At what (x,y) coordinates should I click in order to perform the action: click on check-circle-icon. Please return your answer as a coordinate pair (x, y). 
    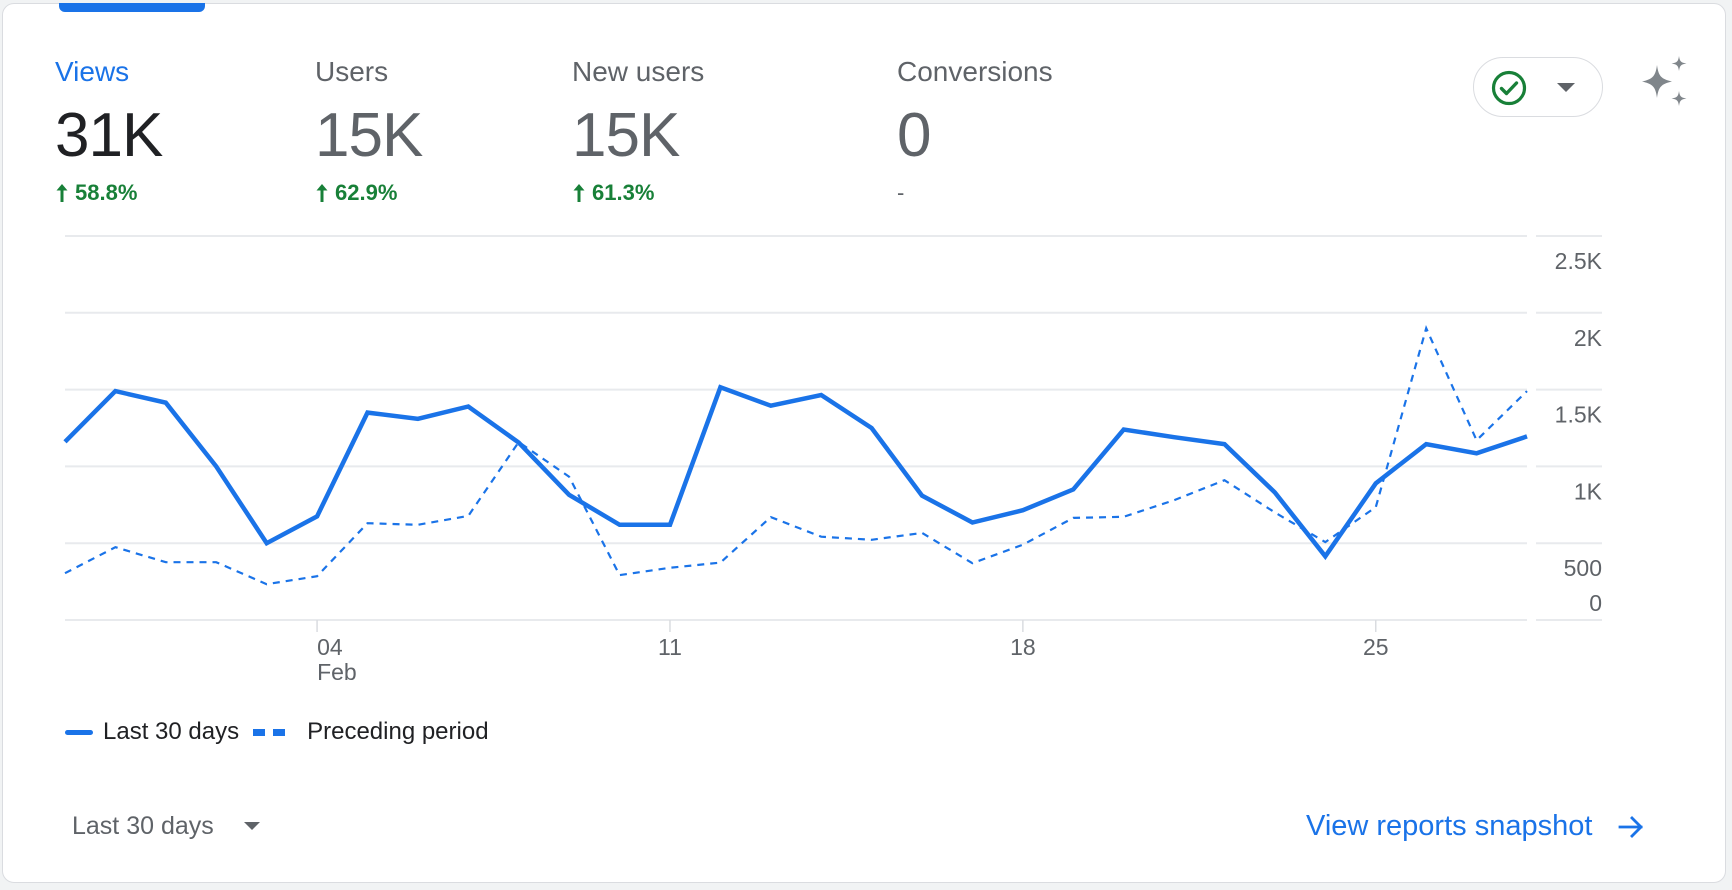
    Looking at the image, I should click on (1509, 88).